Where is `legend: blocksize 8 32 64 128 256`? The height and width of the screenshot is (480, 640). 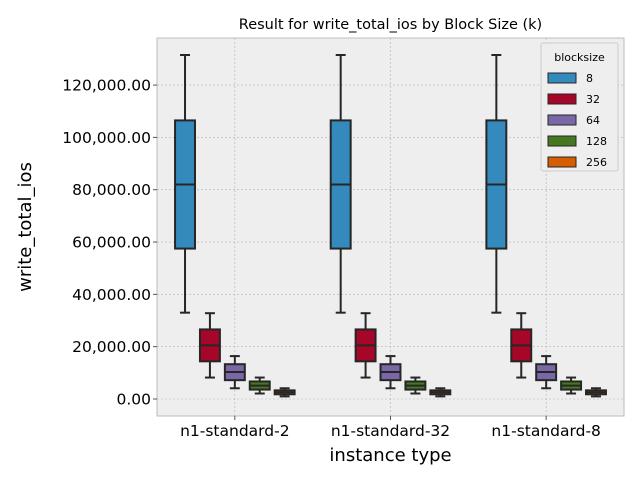
legend: blocksize 8 32 64 128 256 is located at coordinates (579, 107).